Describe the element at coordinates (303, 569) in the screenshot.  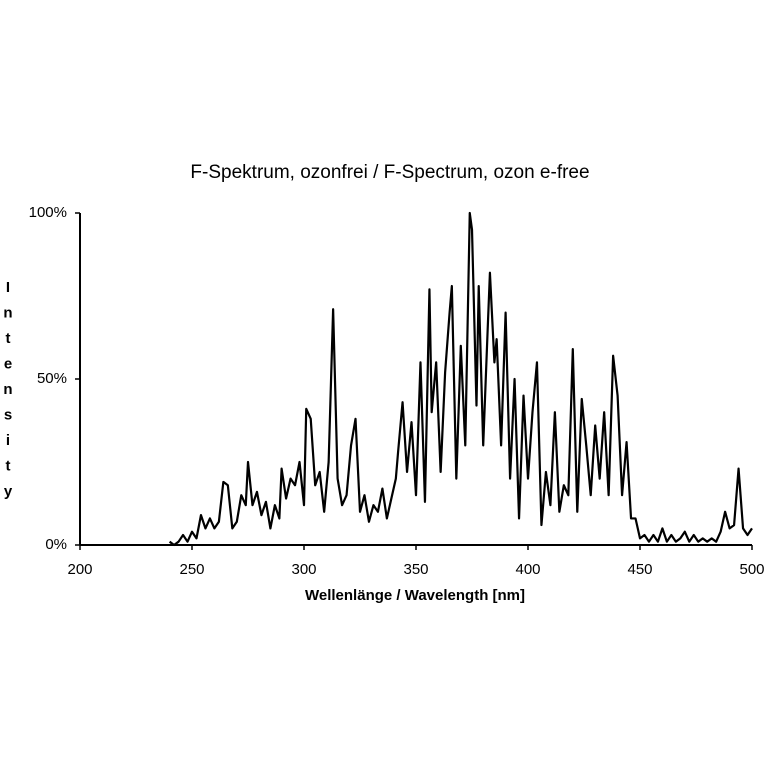
I see `x-tick-label: 300` at that location.